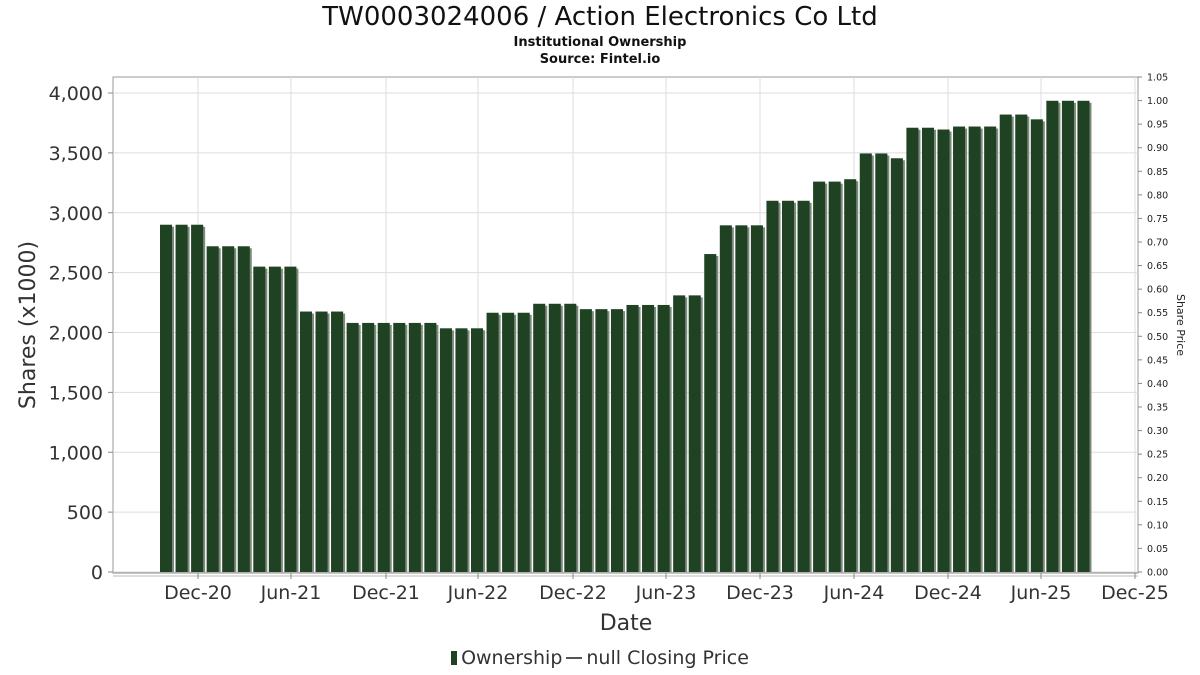 This screenshot has width=1200, height=675. Describe the element at coordinates (386, 593) in the screenshot. I see `x-tick-label: Dec-21` at that location.